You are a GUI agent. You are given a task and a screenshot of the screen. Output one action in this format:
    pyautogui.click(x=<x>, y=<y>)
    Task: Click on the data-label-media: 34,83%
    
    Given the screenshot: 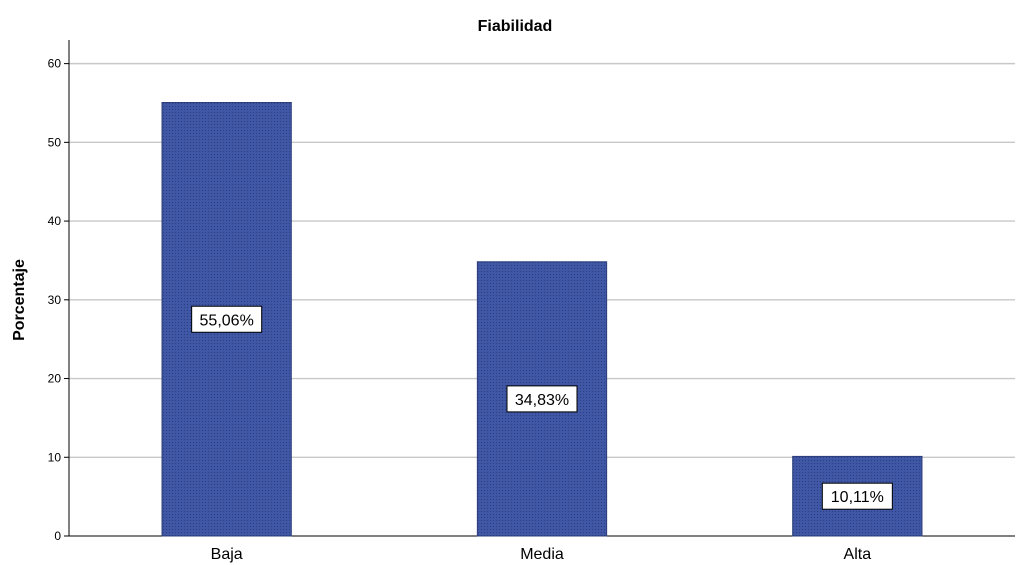 What is the action you would take?
    pyautogui.click(x=542, y=399)
    